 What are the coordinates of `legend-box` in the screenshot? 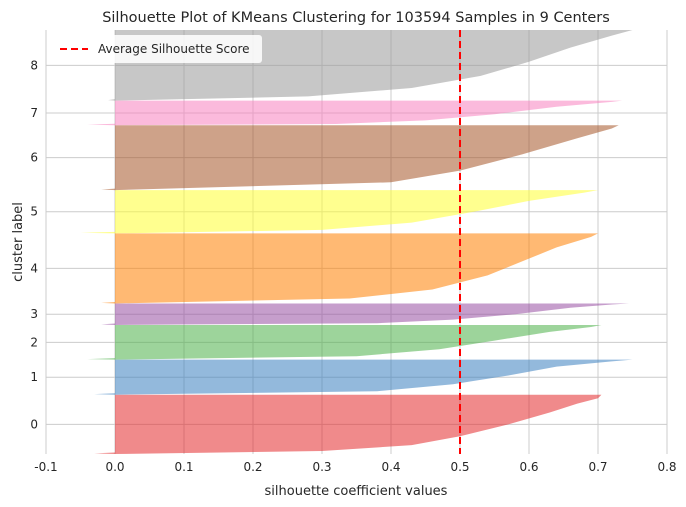 It's located at (156, 49).